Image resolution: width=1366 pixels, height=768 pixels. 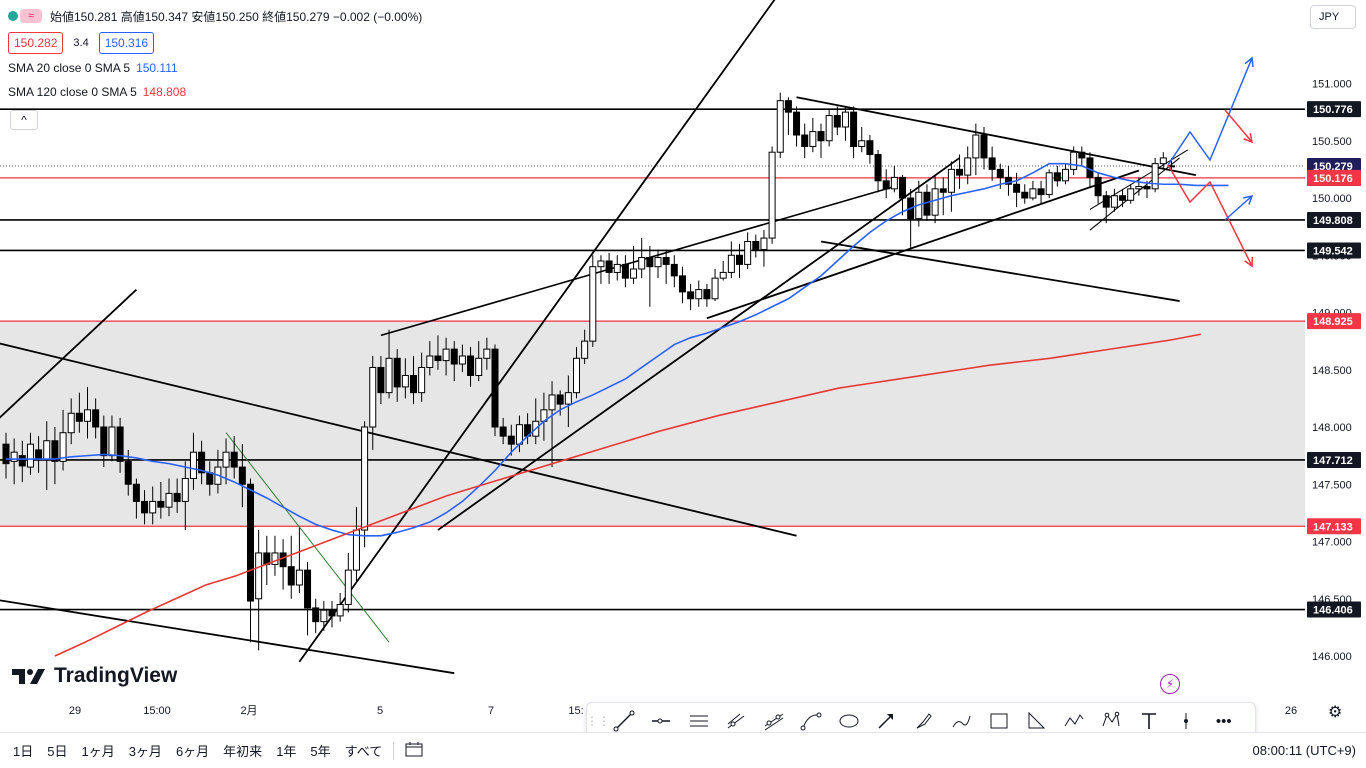 What do you see at coordinates (25, 16) in the screenshot?
I see `symbol-status: ≈` at bounding box center [25, 16].